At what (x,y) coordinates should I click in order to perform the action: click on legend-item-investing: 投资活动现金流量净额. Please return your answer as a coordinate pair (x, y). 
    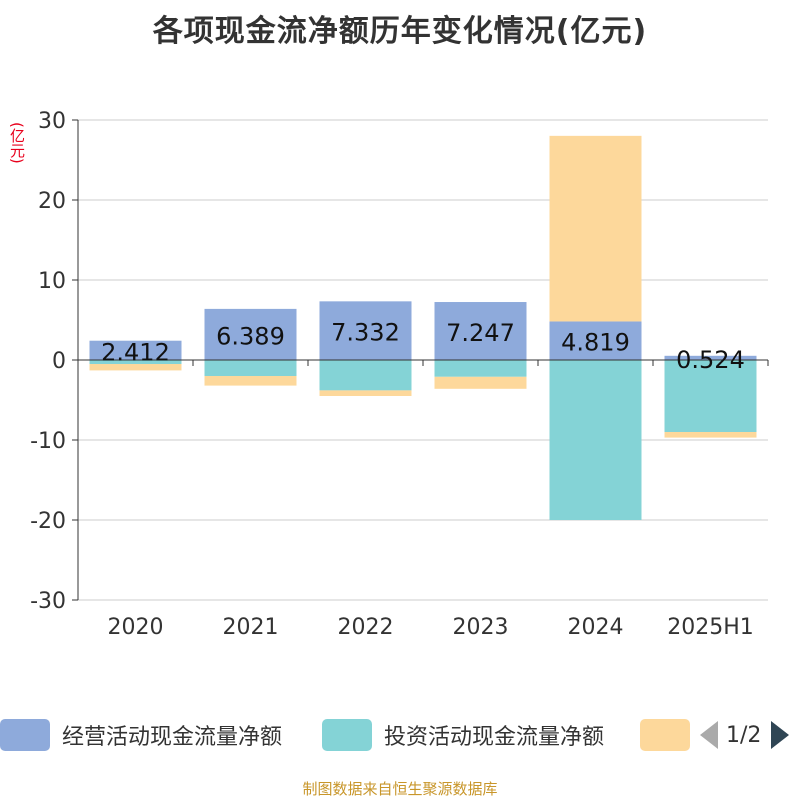
    Looking at the image, I should click on (463, 735).